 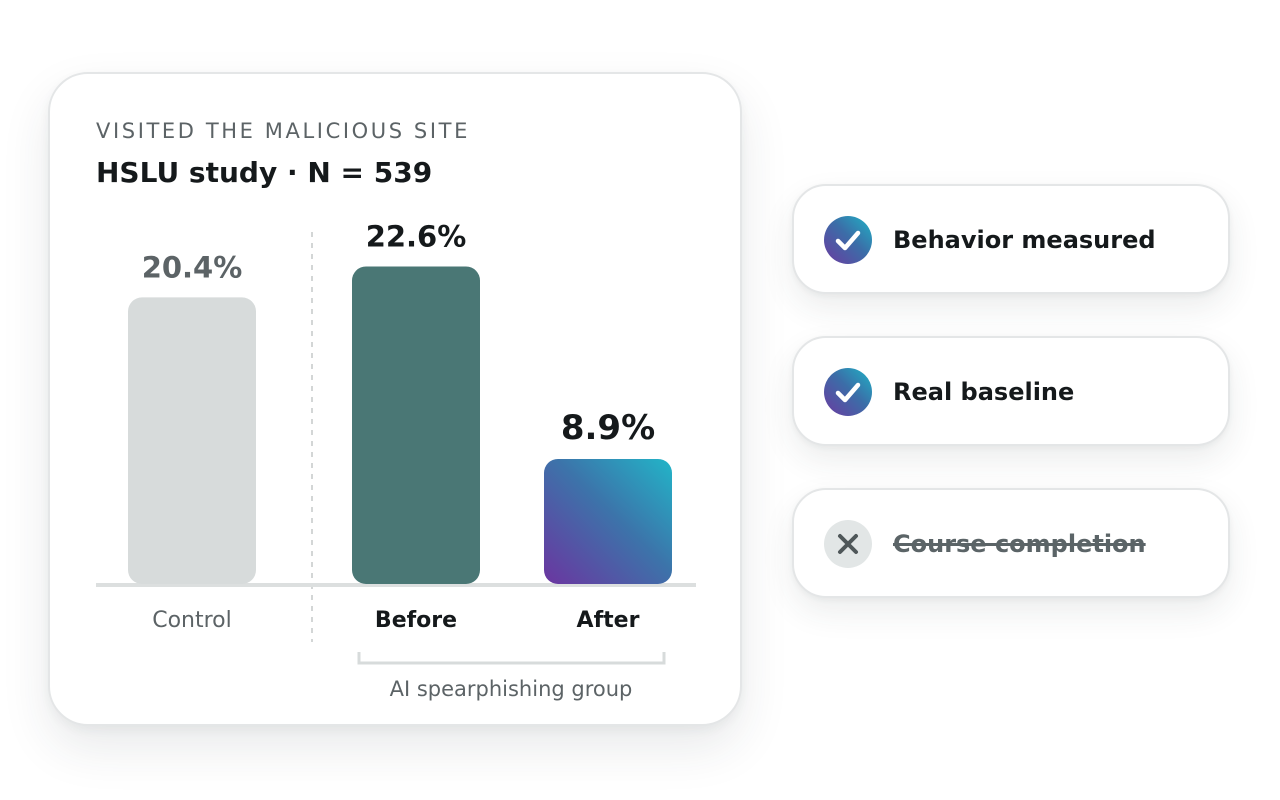 What do you see at coordinates (608, 620) in the screenshot?
I see `category-label-after: After` at bounding box center [608, 620].